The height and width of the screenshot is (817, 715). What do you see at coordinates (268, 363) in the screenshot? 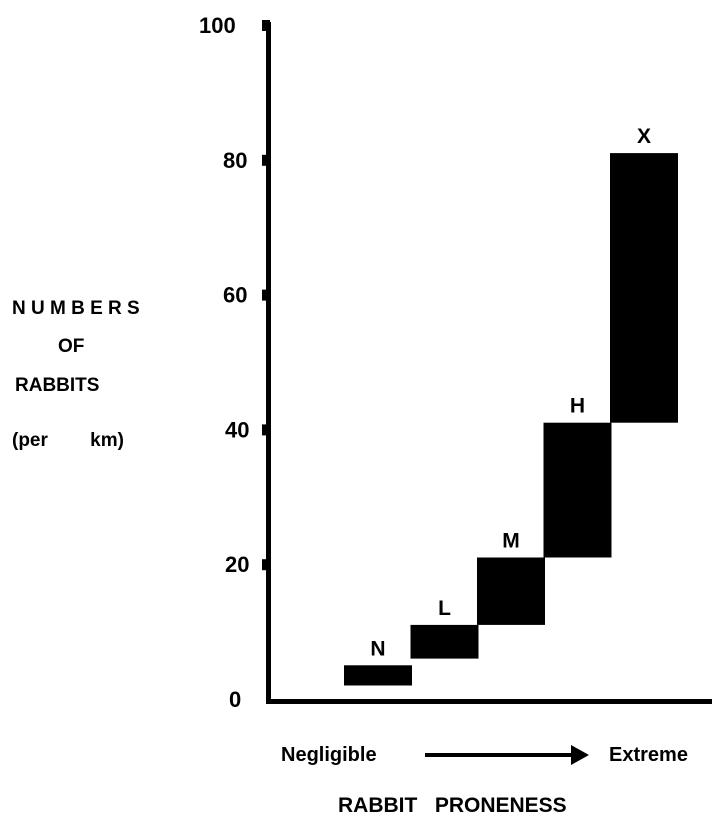
I see `y-axis-line` at bounding box center [268, 363].